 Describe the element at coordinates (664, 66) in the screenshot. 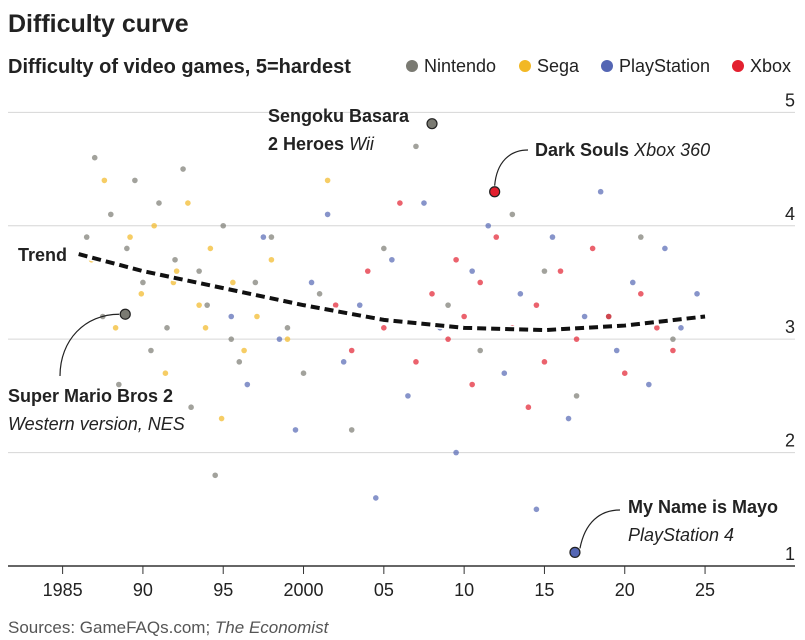

I see `legend-label: PlayStation` at that location.